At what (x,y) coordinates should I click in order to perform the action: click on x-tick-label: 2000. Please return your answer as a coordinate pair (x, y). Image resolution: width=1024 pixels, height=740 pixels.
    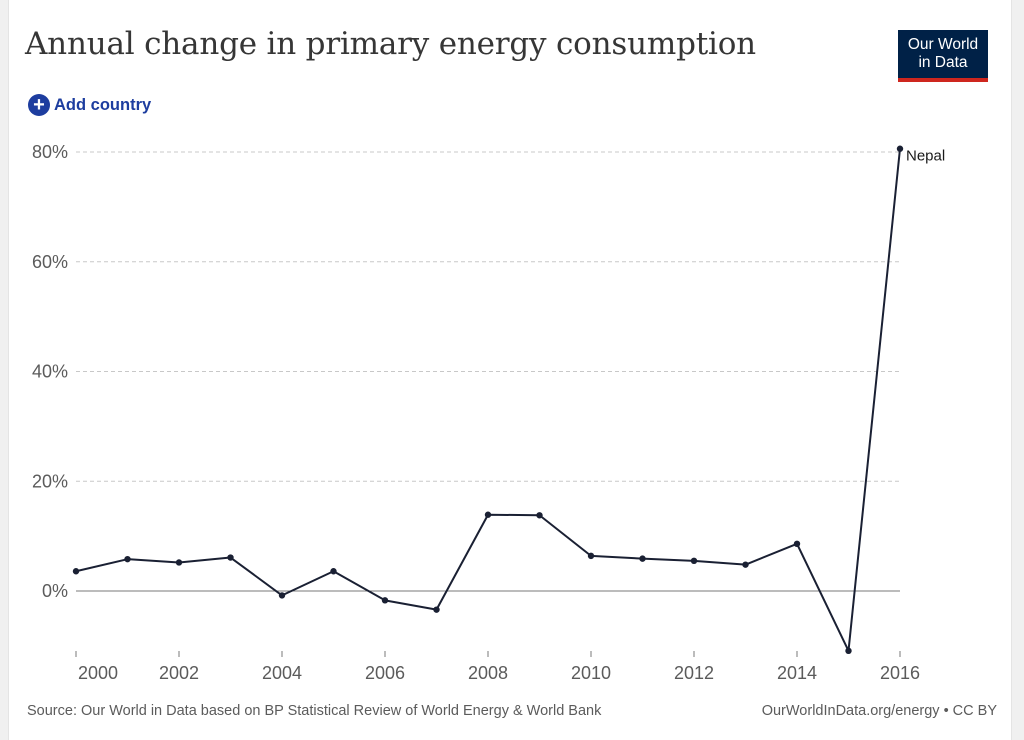
    Looking at the image, I should click on (98, 673).